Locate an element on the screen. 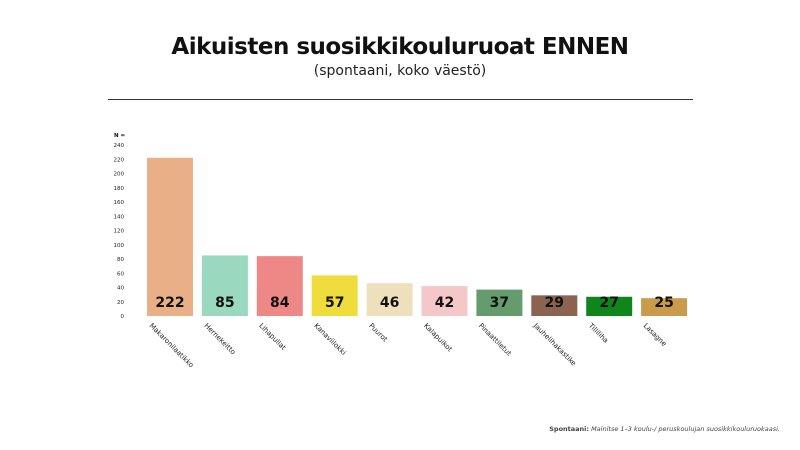 This screenshot has height=450, width=800. y-tick-label: 180 is located at coordinates (119, 189).